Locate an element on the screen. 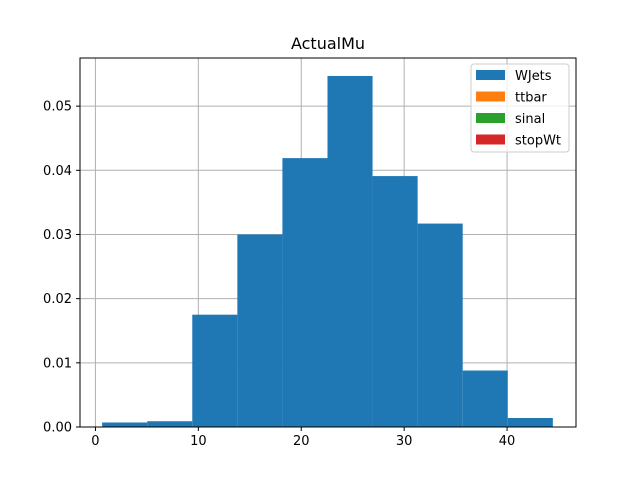 The image size is (640, 480). y-tick-label: 0.04 is located at coordinates (57, 171).